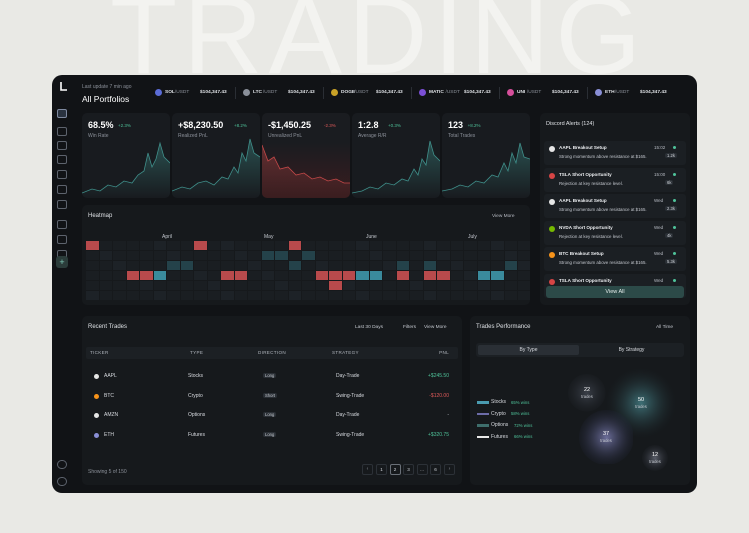  I want to click on status-dot, so click(674, 280).